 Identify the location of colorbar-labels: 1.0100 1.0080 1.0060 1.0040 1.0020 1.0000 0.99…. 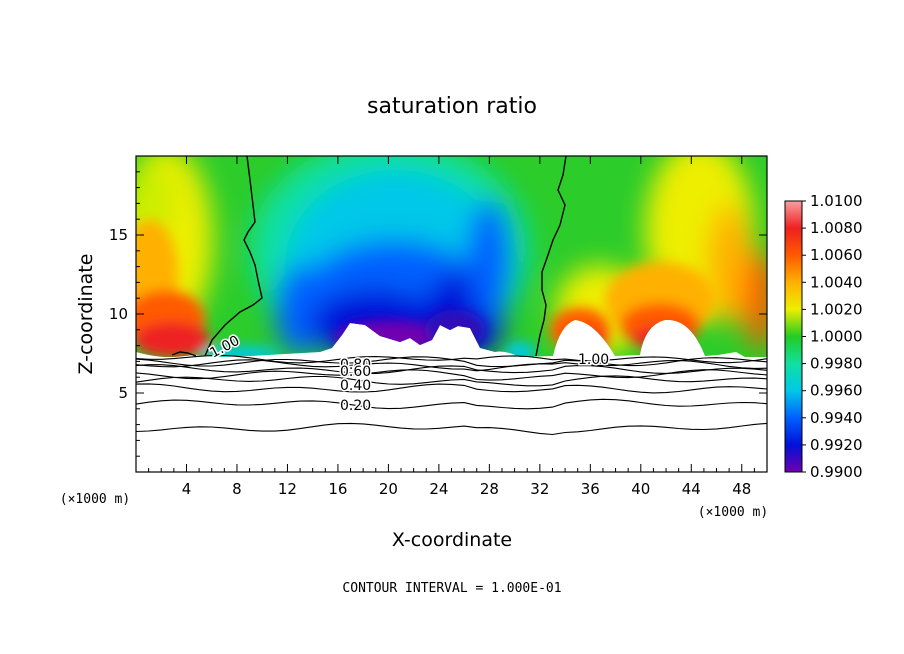
(832, 336).